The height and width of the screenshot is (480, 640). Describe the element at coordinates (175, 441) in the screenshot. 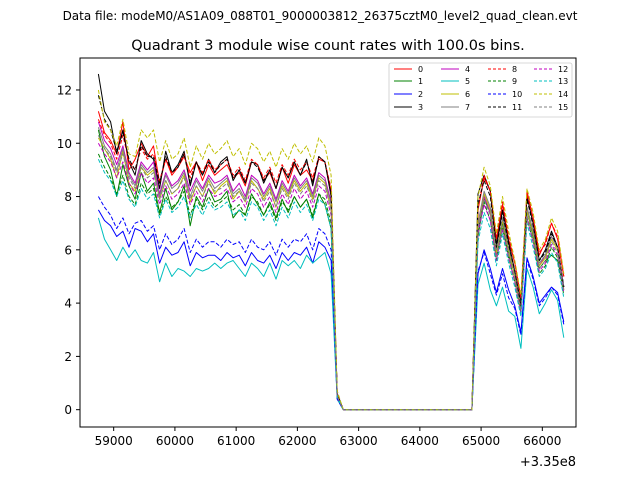

I see `x-tick-label: 60000` at that location.